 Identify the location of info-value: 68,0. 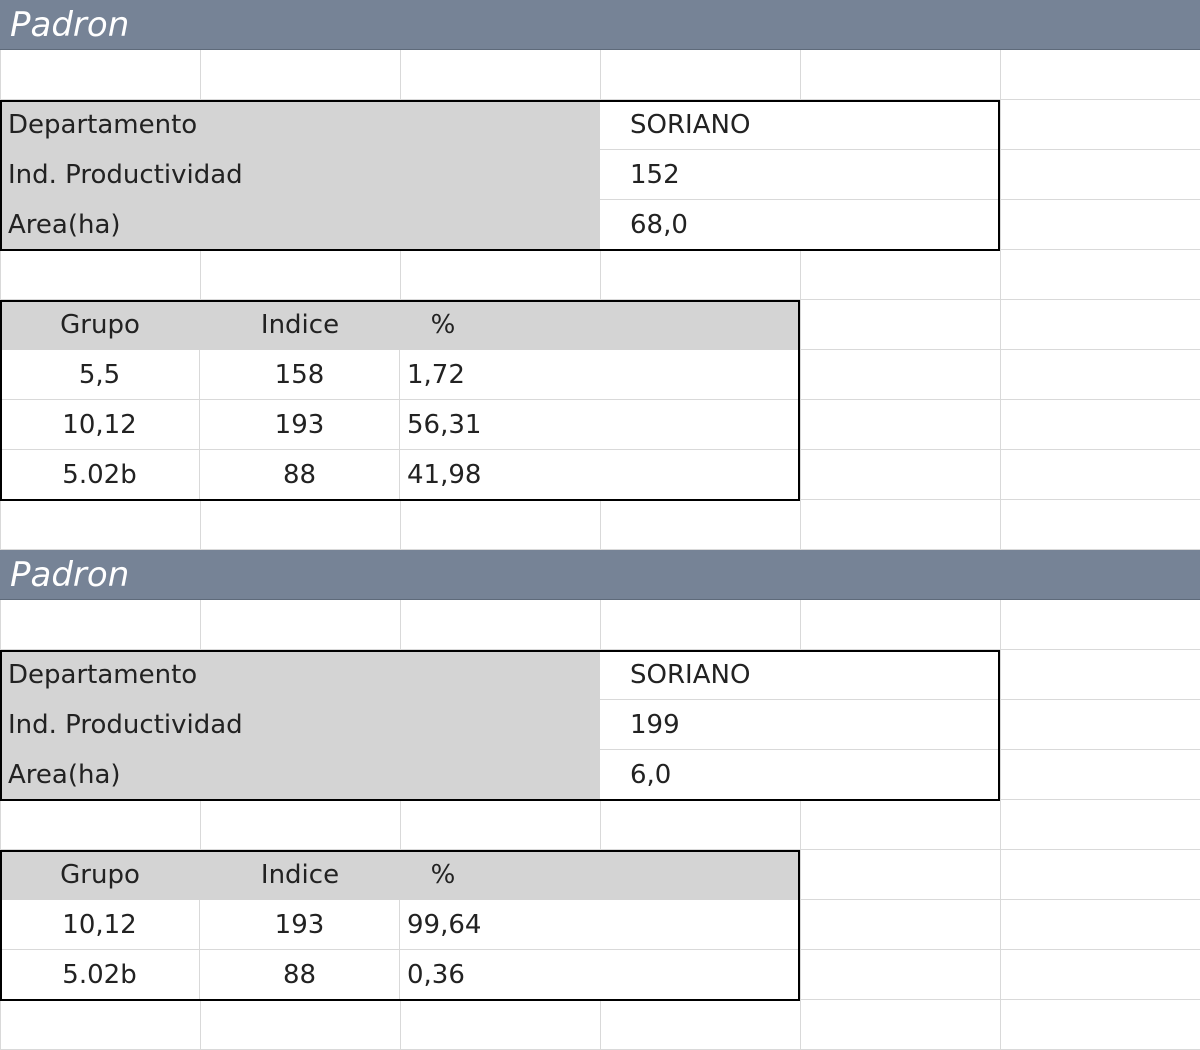
(800, 225).